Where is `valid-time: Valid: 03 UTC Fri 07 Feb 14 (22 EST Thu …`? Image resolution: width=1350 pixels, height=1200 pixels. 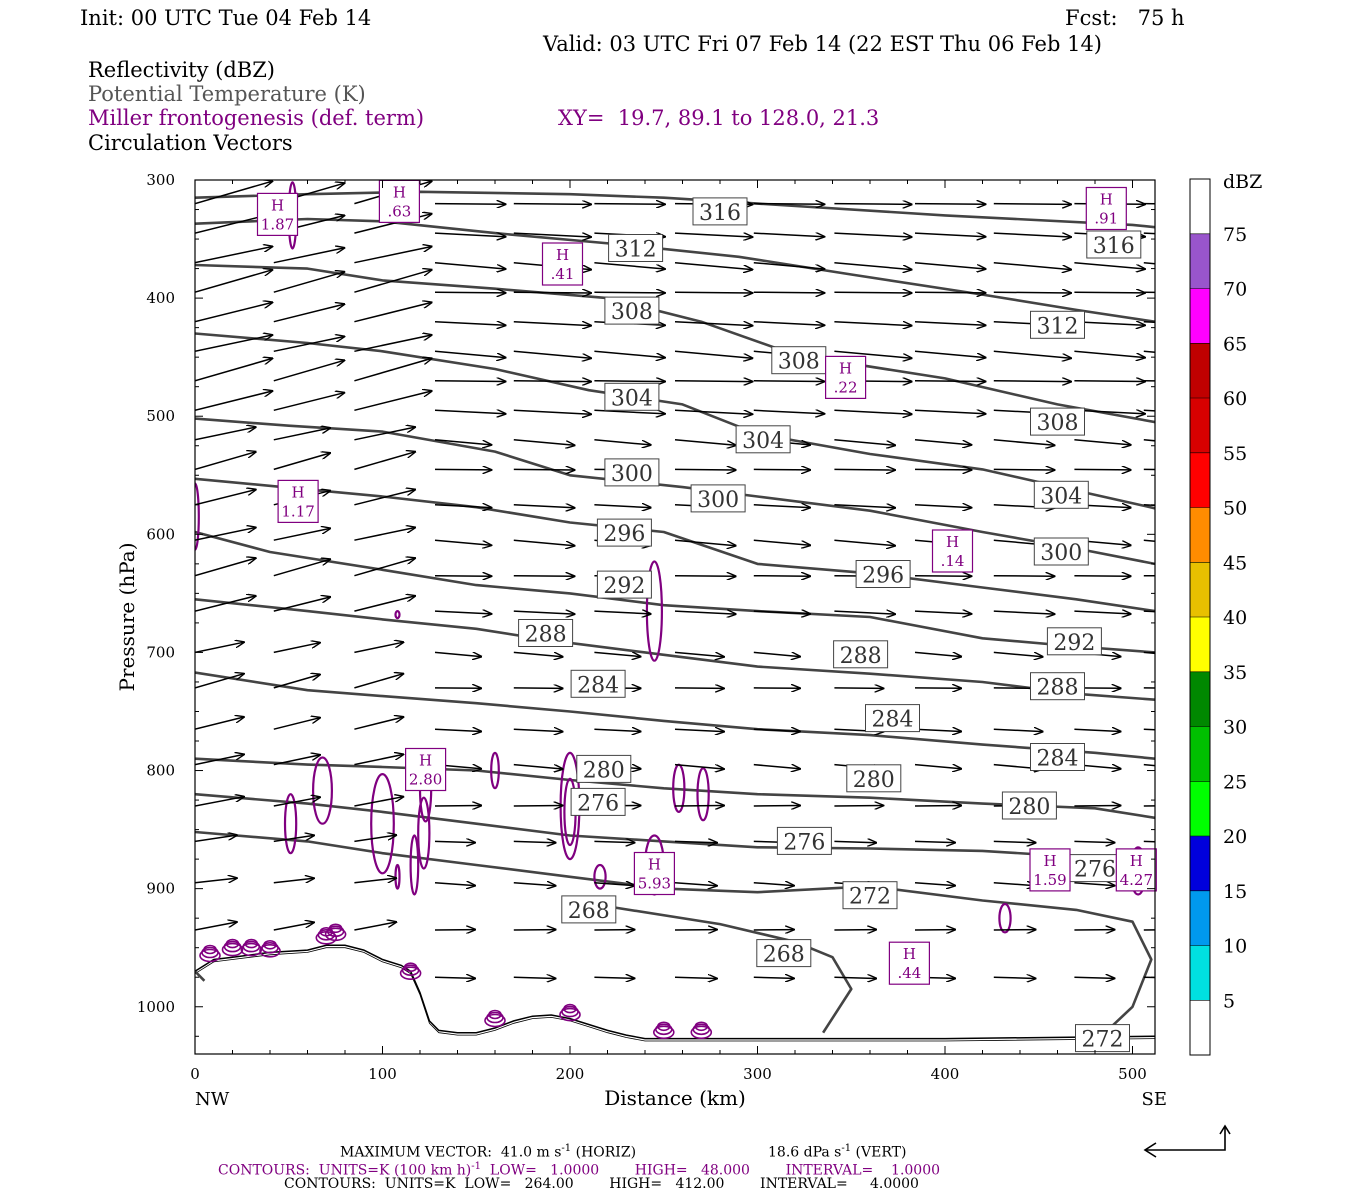 valid-time: Valid: 03 UTC Fri 07 Feb 14 (22 EST Thu … is located at coordinates (822, 44).